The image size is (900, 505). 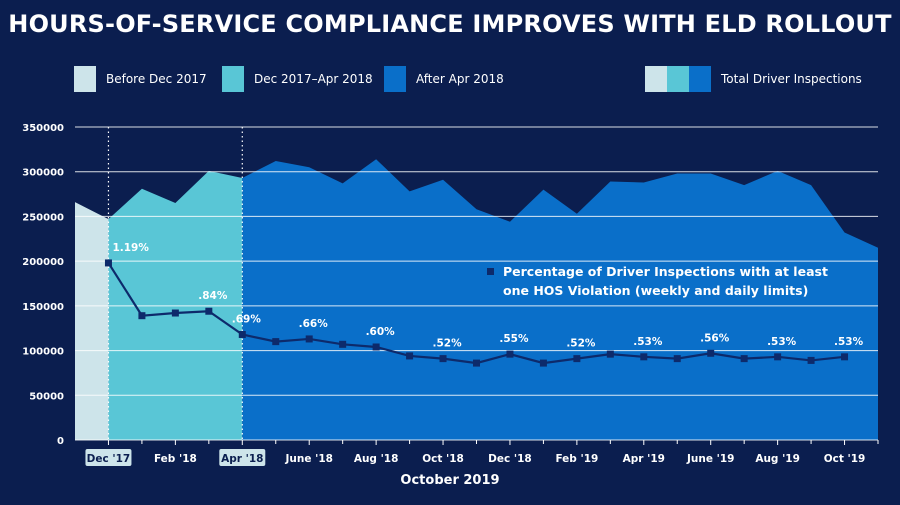 I want to click on legend-label-dec-apr: Dec 2017–Apr 2018, so click(x=313, y=79).